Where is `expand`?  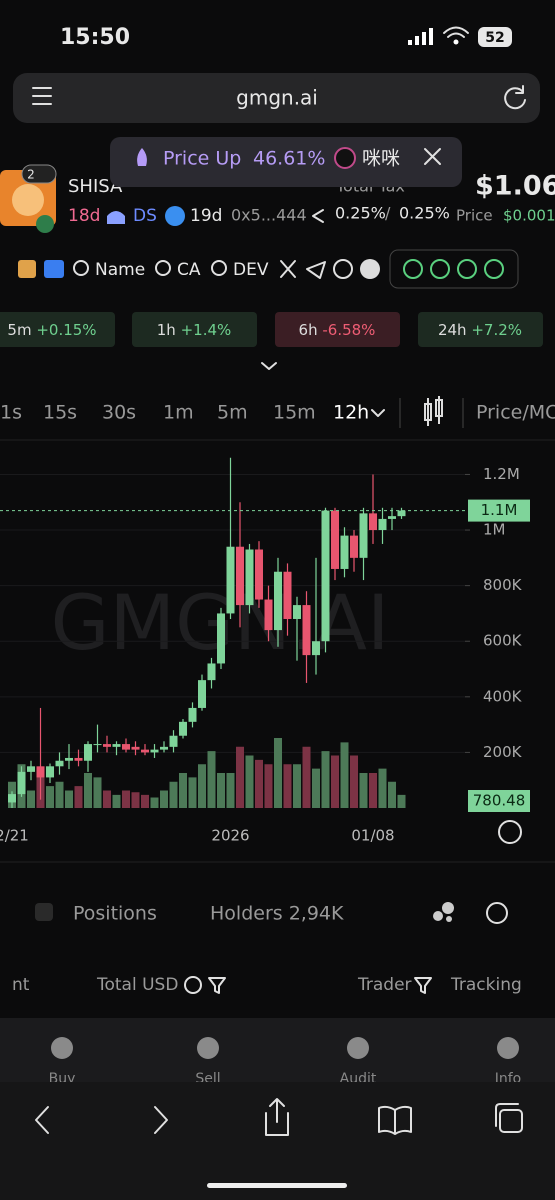 expand is located at coordinates (269, 366).